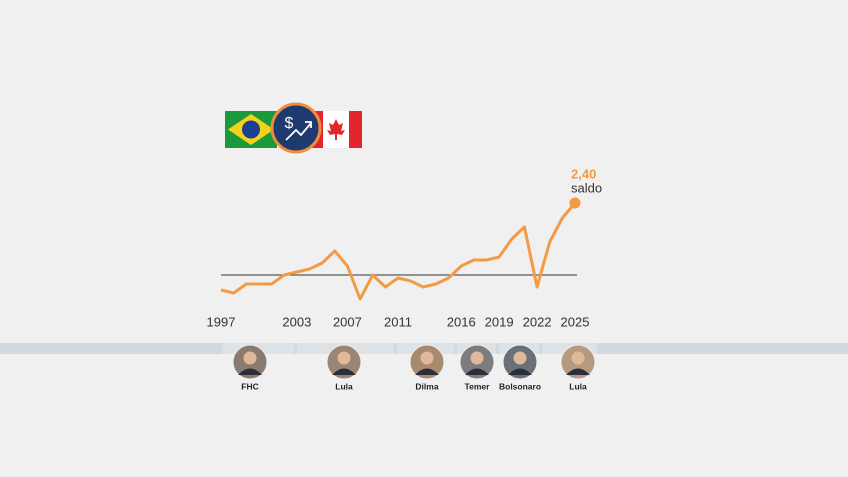 The width and height of the screenshot is (848, 477). Describe the element at coordinates (499, 321) in the screenshot. I see `x-tick-label: 2019` at that location.